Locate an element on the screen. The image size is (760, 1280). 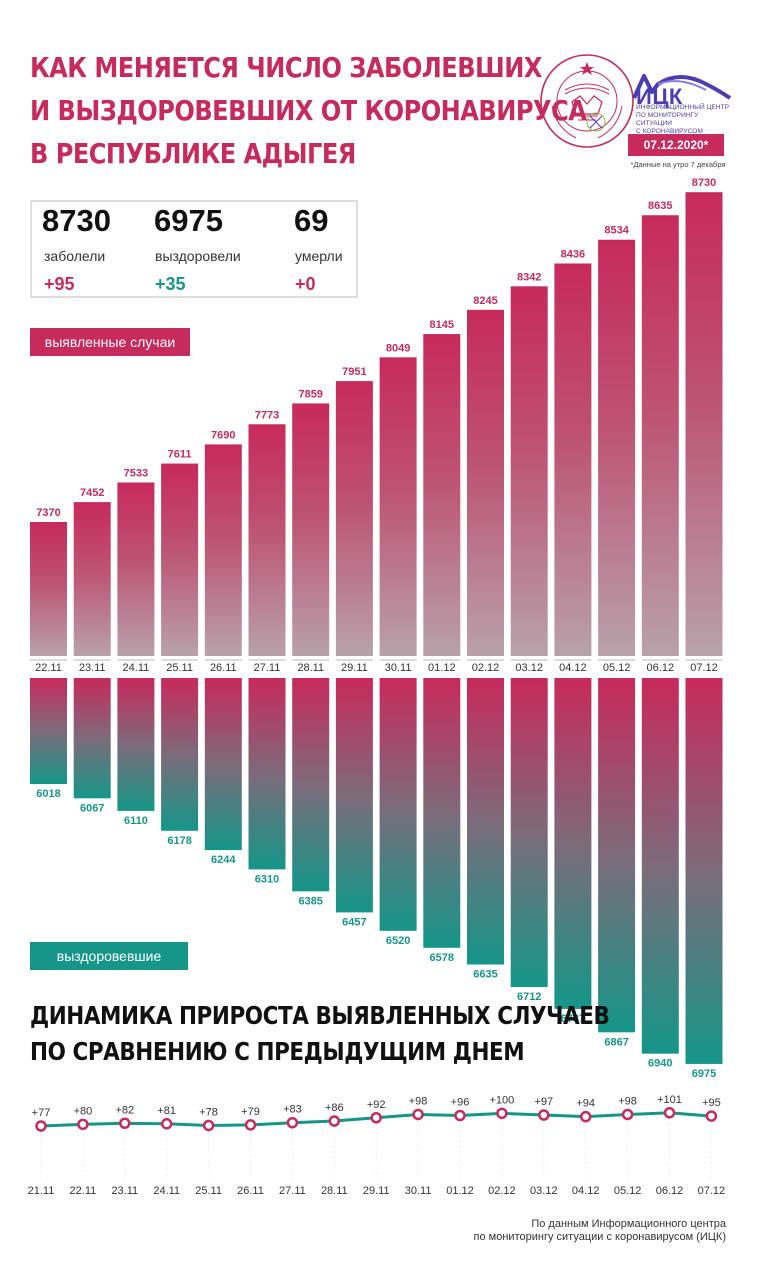
cases-bar-value: 8730 is located at coordinates (704, 183).